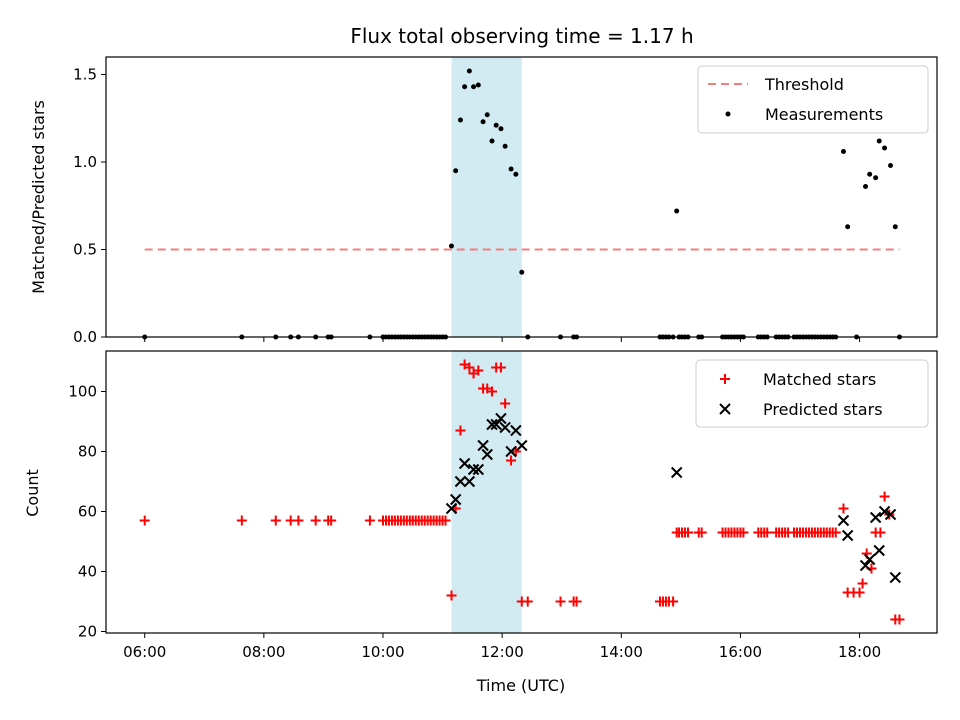 This screenshot has width=960, height=720. I want to click on legend-matched-label: Matched stars, so click(819, 379).